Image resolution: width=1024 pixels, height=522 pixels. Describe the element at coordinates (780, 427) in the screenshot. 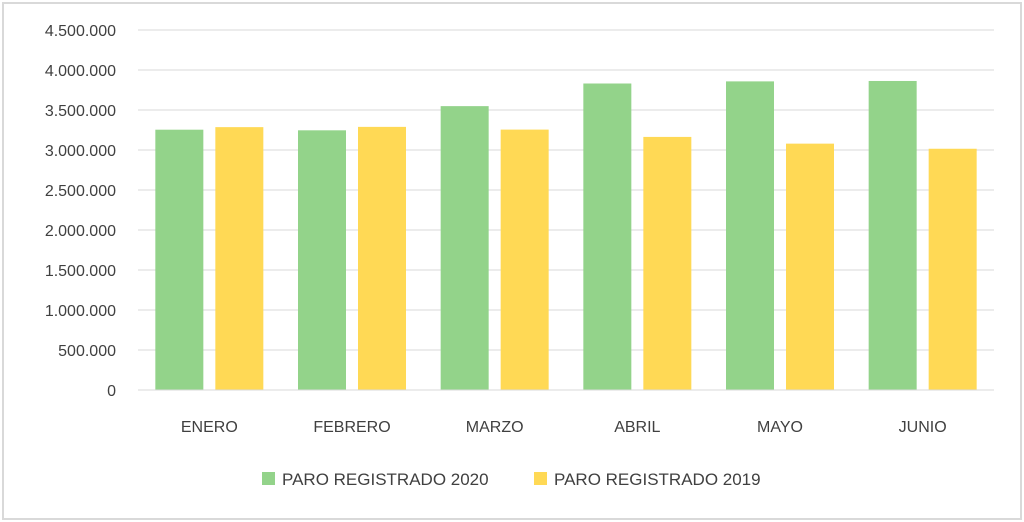

I see `x-tick-label: MAYO` at that location.